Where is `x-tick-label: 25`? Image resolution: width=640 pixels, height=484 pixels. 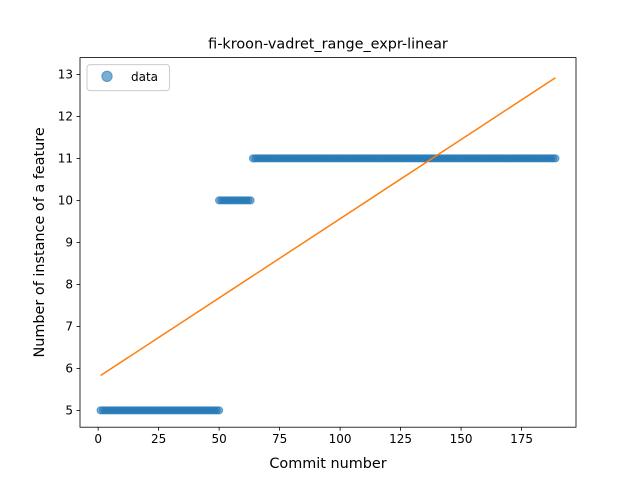
x-tick-label: 25 is located at coordinates (158, 439).